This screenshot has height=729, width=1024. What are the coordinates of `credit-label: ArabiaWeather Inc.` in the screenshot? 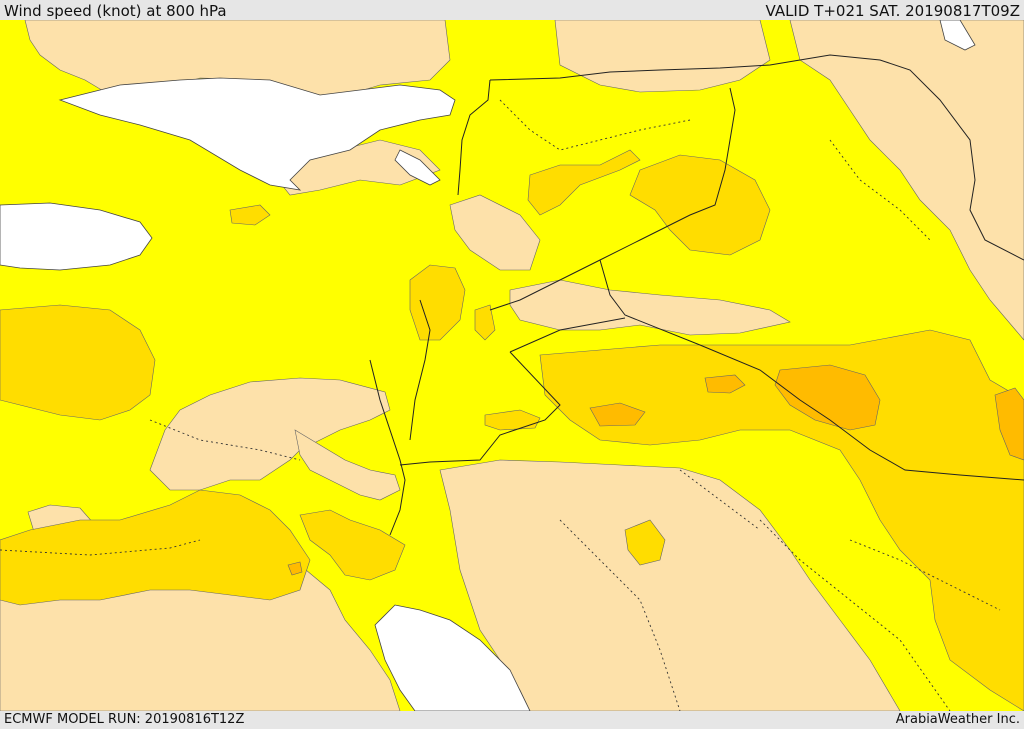 It's located at (957, 719).